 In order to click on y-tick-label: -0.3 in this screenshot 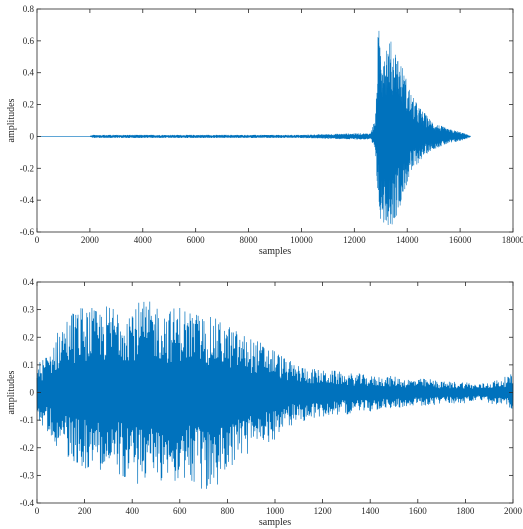, I will do `click(27, 475)`.